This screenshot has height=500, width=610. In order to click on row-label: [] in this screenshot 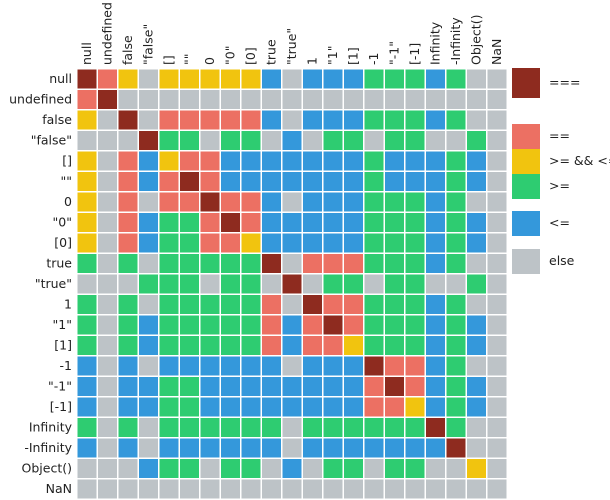, I will do `click(67, 160)`.